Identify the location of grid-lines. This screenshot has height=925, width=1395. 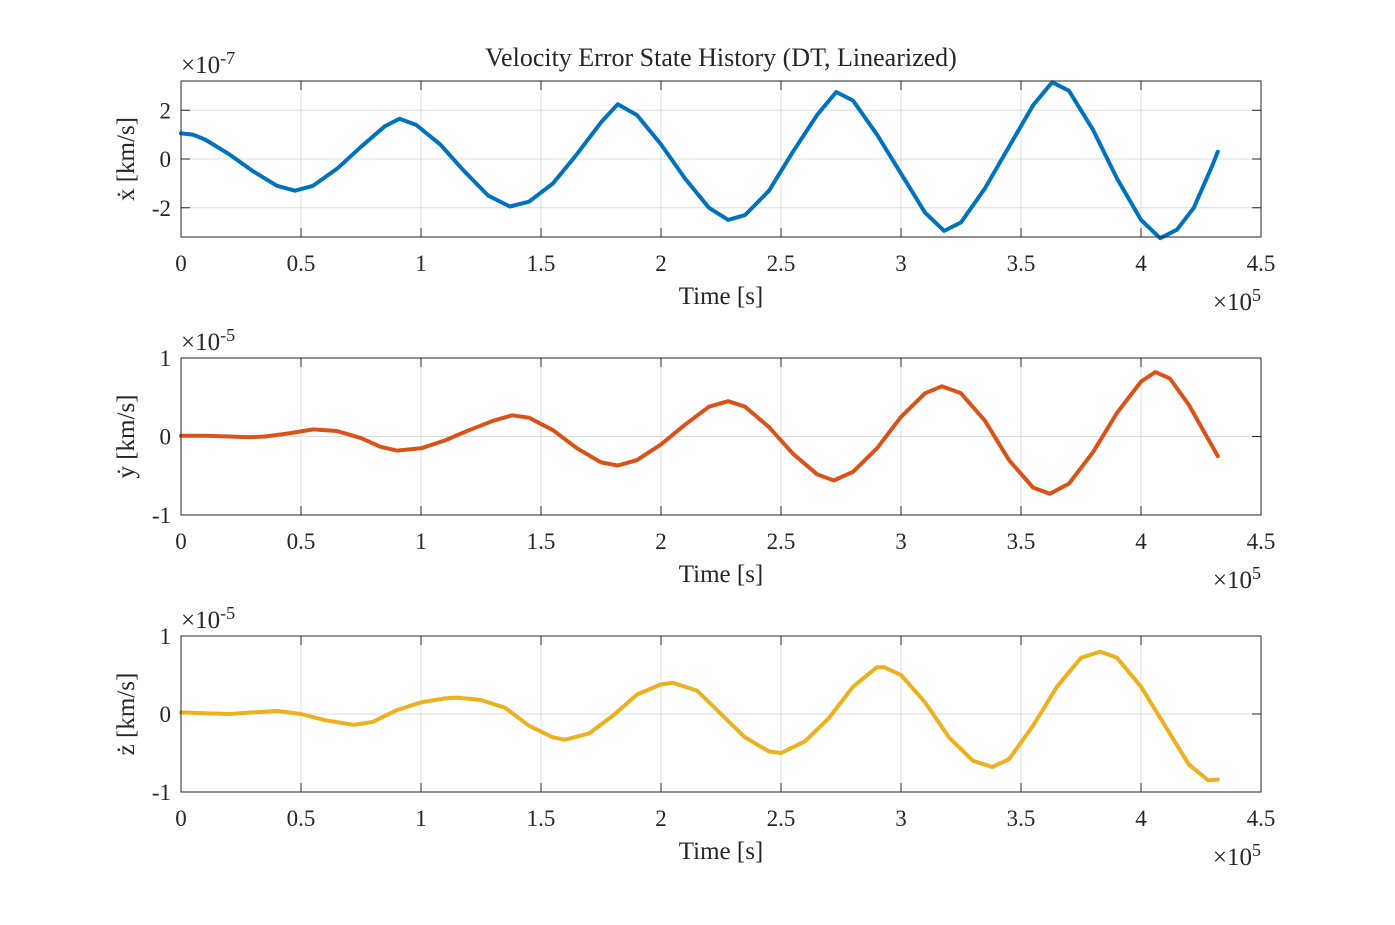
(721, 436).